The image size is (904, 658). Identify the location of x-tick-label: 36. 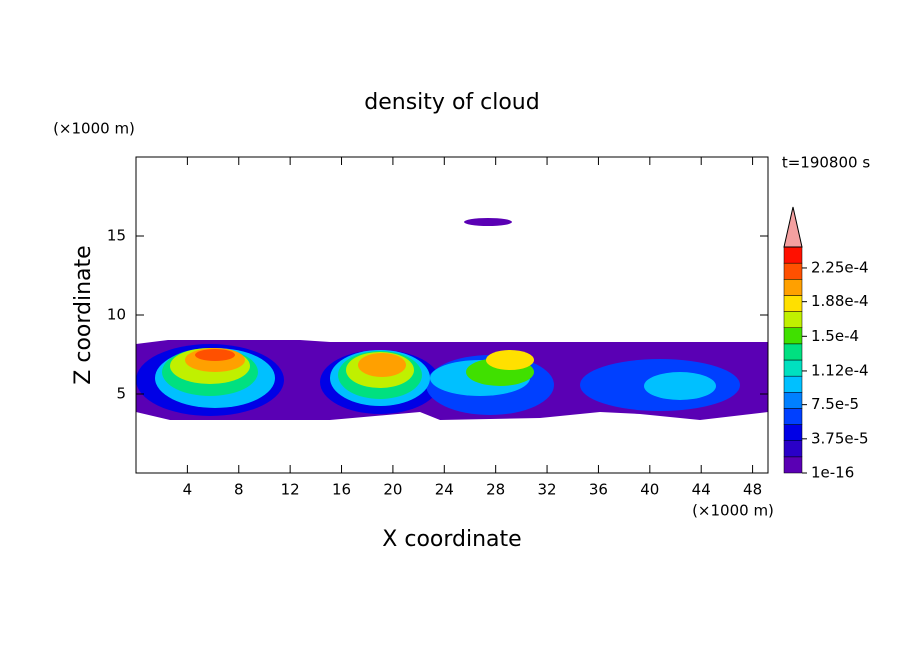
(598, 490).